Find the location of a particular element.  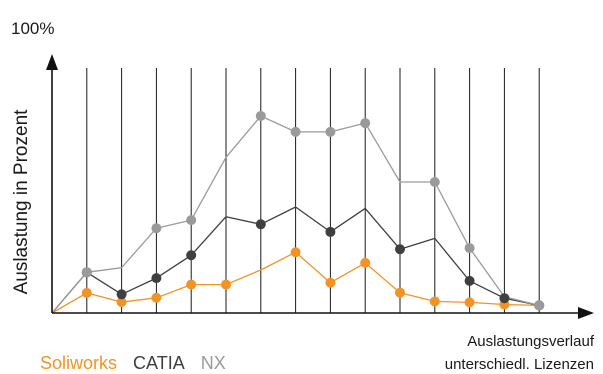

y-axis-top-label: 100% is located at coordinates (32, 28).